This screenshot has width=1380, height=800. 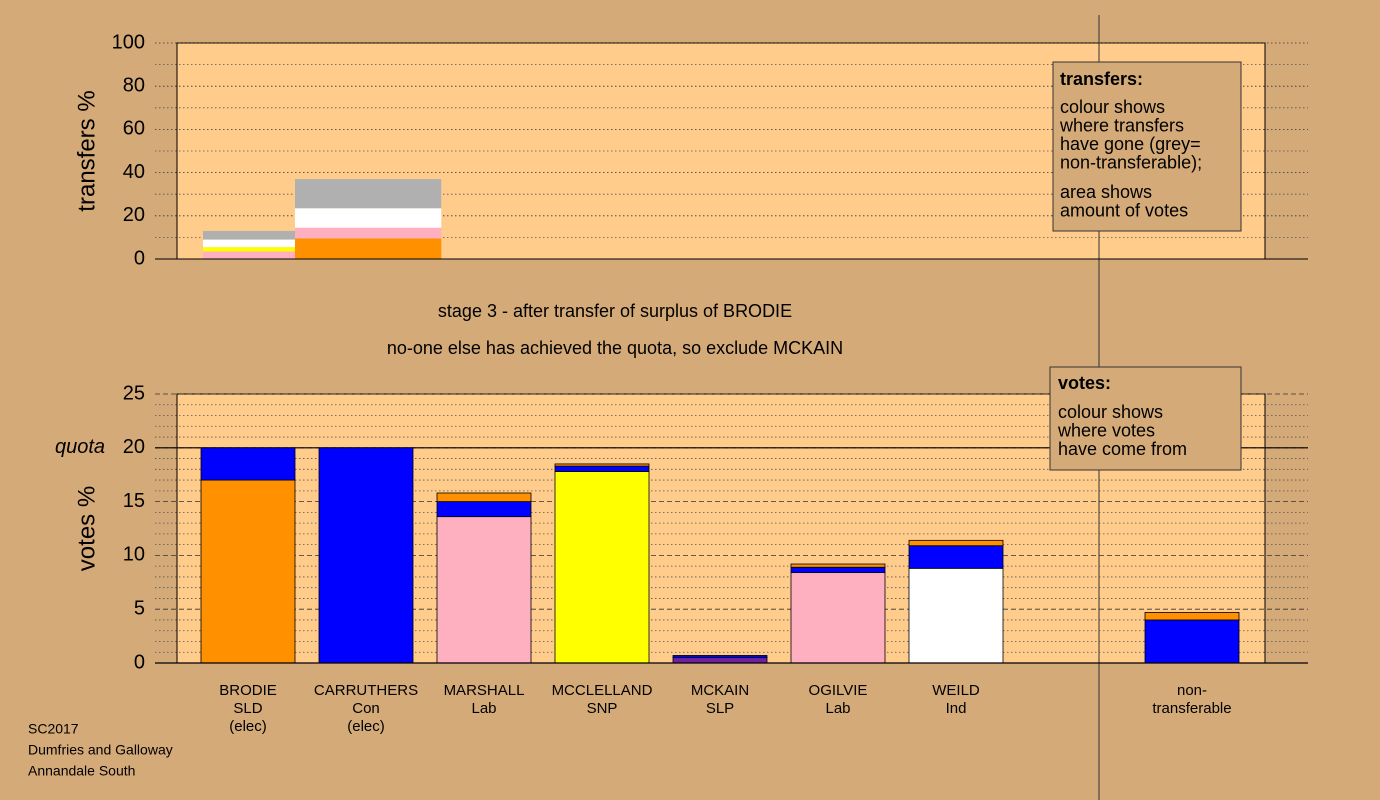 I want to click on x-tick-label: MARSHALL, so click(x=484, y=690).